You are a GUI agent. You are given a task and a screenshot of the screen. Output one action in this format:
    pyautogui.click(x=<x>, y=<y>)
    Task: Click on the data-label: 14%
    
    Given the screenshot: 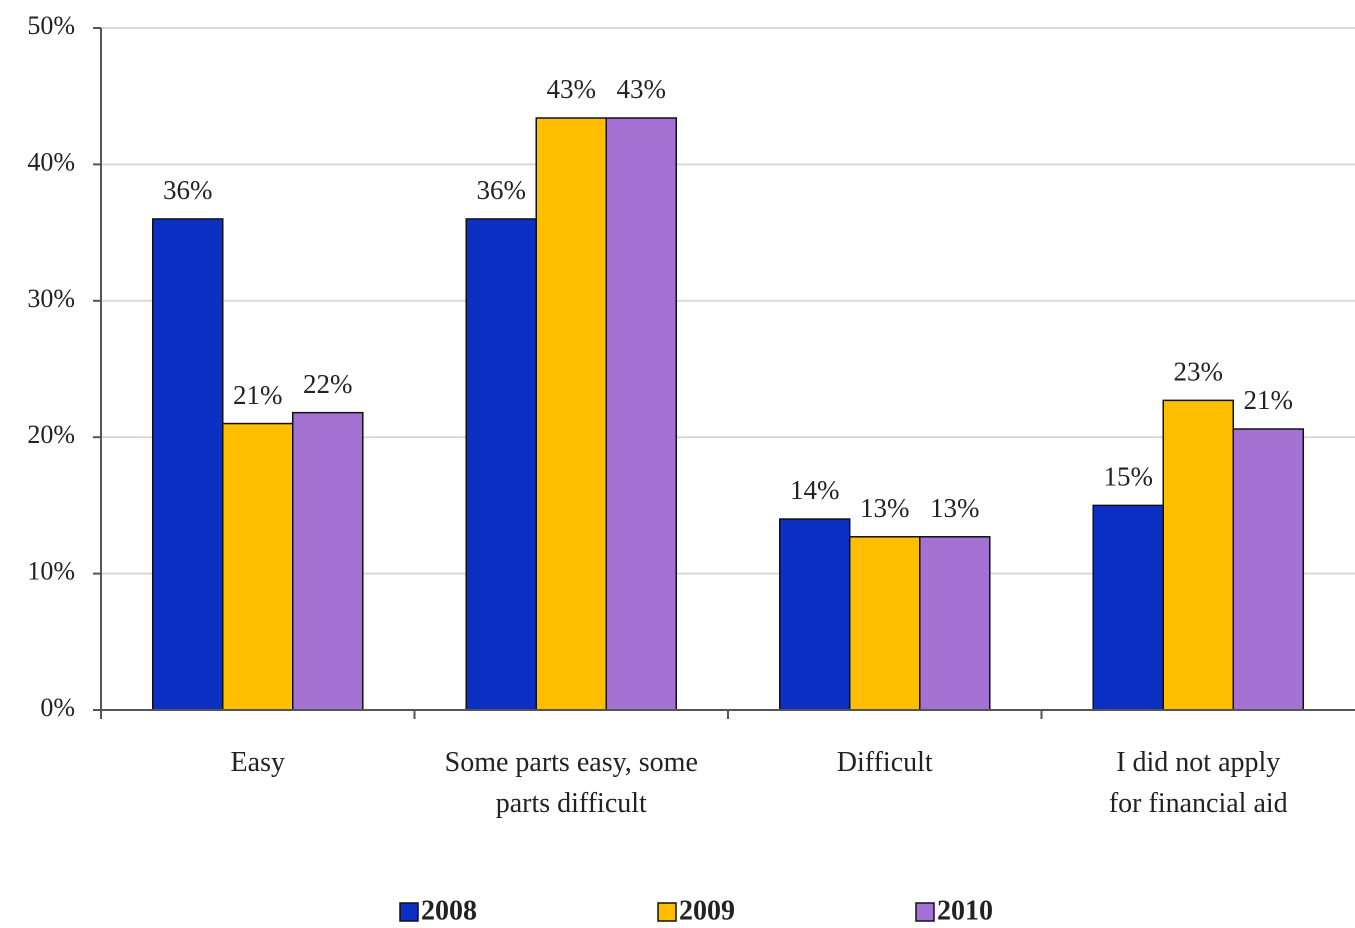 What is the action you would take?
    pyautogui.click(x=815, y=490)
    